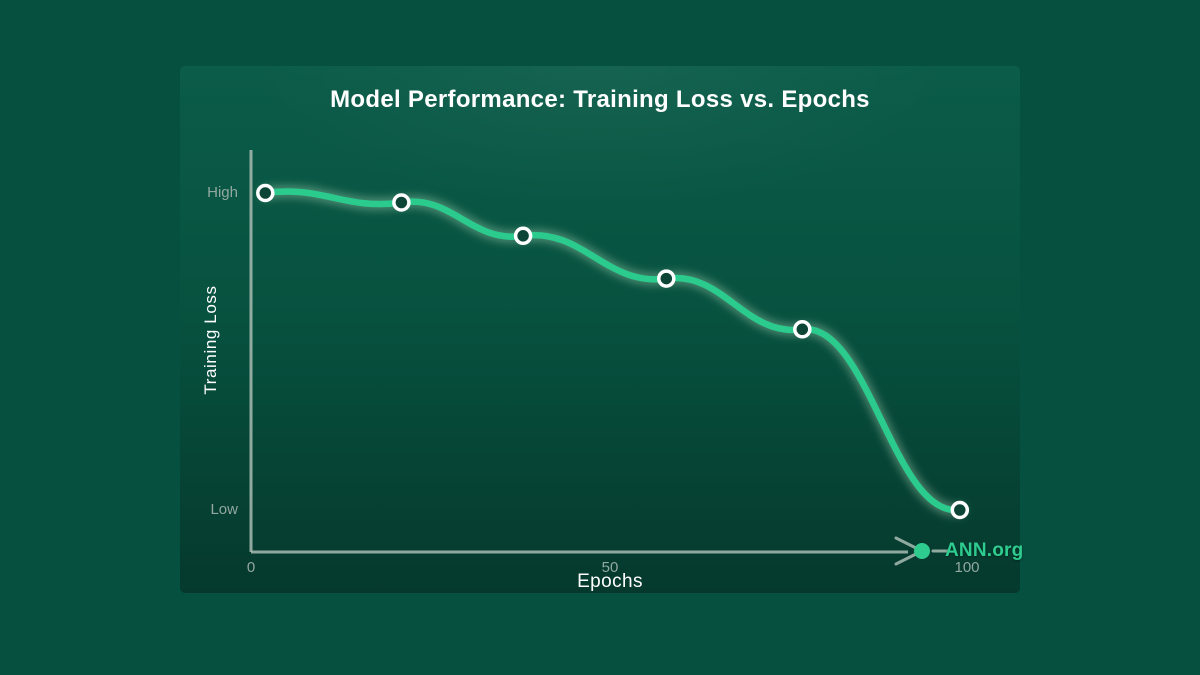 Image resolution: width=1200 pixels, height=675 pixels. I want to click on ann-logo-icon, so click(921, 551).